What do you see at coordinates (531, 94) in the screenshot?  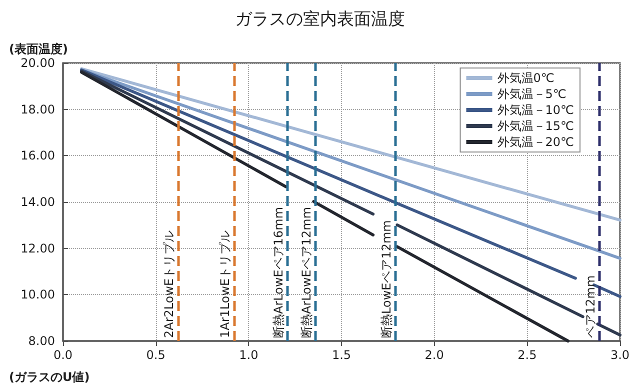 I see `legend-label: 外気温－5℃` at bounding box center [531, 94].